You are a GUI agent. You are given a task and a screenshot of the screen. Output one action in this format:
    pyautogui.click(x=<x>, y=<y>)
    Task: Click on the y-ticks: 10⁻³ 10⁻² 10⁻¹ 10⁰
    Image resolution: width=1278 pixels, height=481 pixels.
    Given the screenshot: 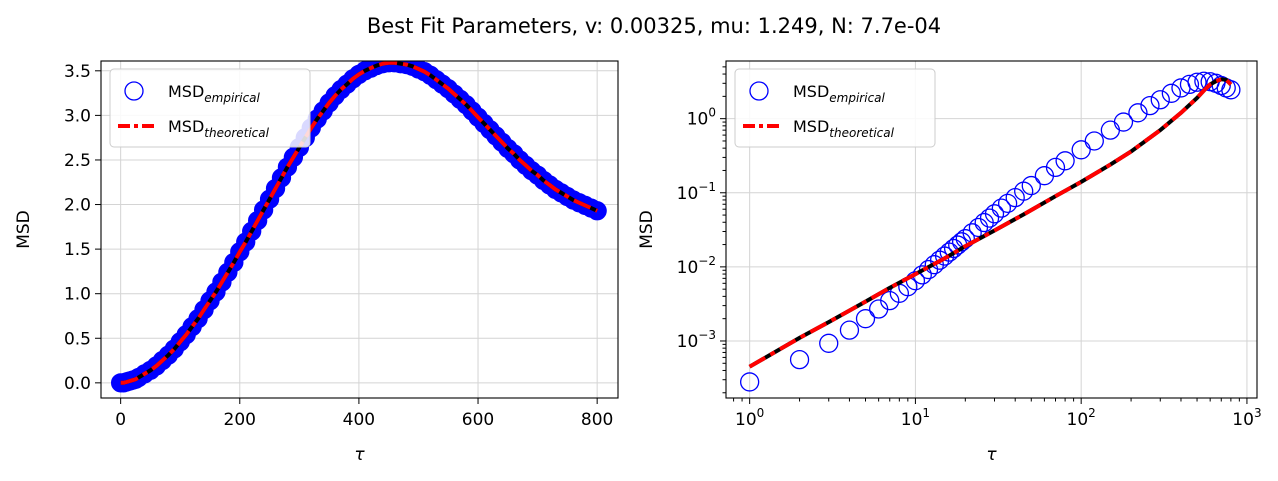 What is the action you would take?
    pyautogui.click(x=701, y=229)
    